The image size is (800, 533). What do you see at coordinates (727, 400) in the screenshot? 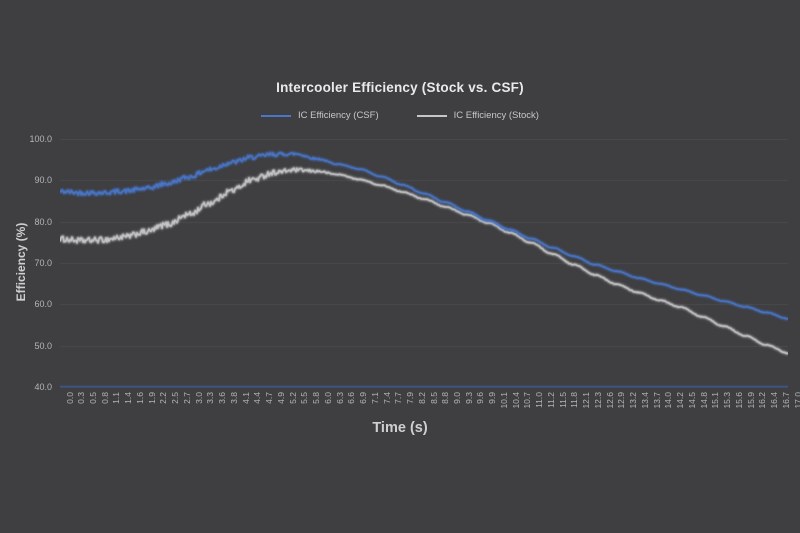
I see `x-tick-label: 15.3` at bounding box center [727, 400].